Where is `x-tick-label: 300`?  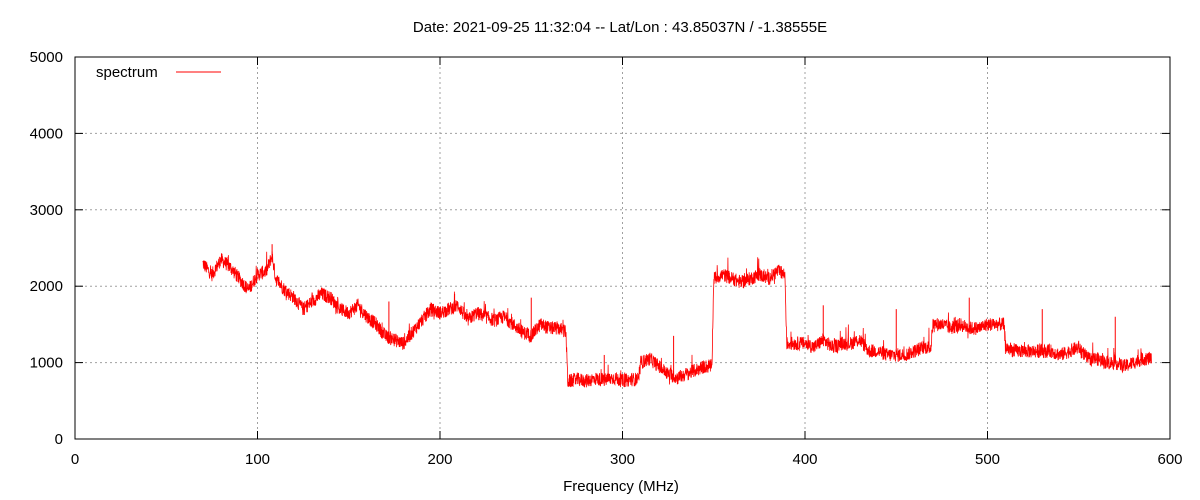 x-tick-label: 300 is located at coordinates (622, 459).